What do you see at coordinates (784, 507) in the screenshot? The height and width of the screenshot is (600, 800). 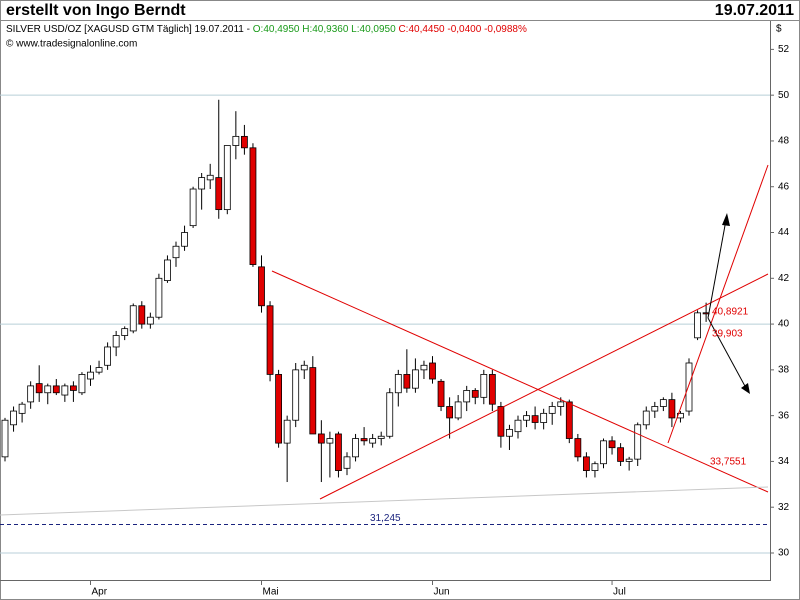 I see `y-tick-label: 32` at bounding box center [784, 507].